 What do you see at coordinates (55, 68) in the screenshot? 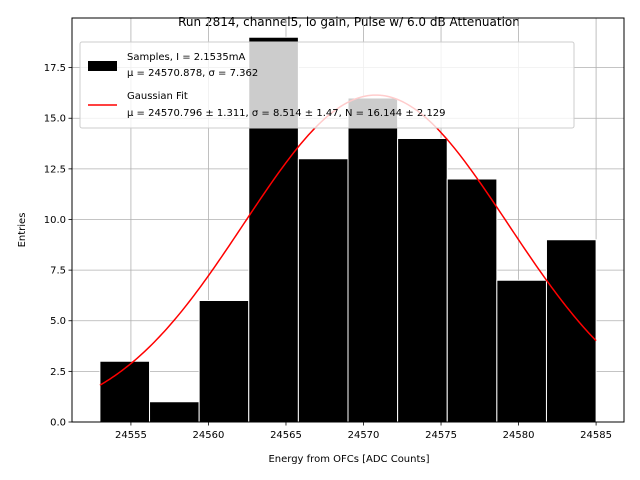
I see `y-tick-label: 17.5` at bounding box center [55, 68].